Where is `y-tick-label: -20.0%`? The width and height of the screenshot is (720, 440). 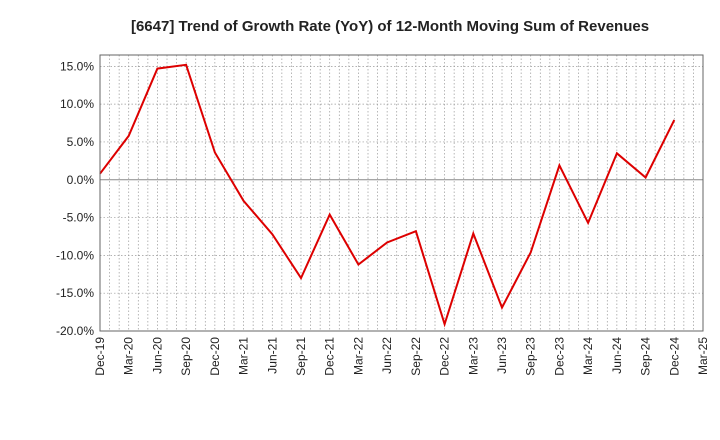 y-tick-label: -20.0% is located at coordinates (75, 331).